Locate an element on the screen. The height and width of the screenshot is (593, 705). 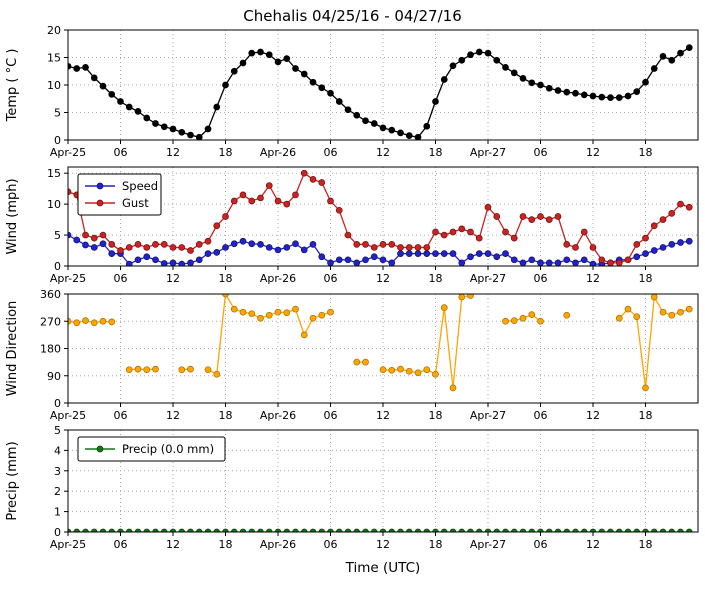
temp-markers is located at coordinates (380, 92).